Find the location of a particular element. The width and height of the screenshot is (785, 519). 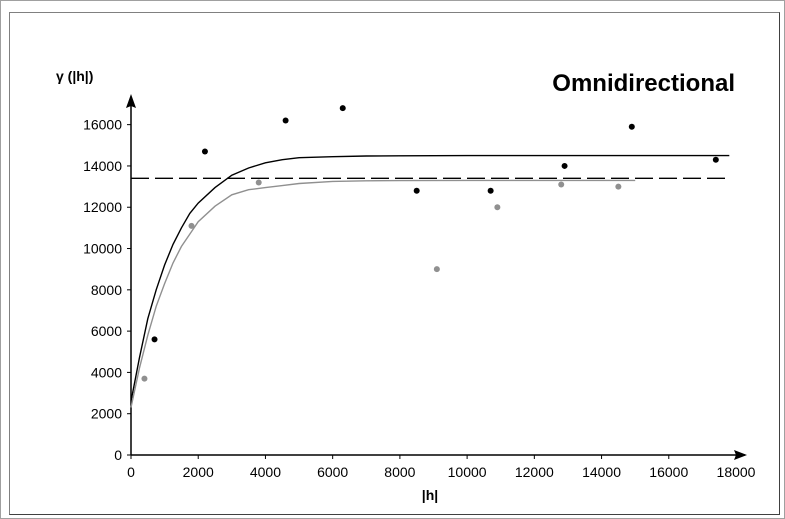

x-tick-label: 14000 is located at coordinates (601, 472).